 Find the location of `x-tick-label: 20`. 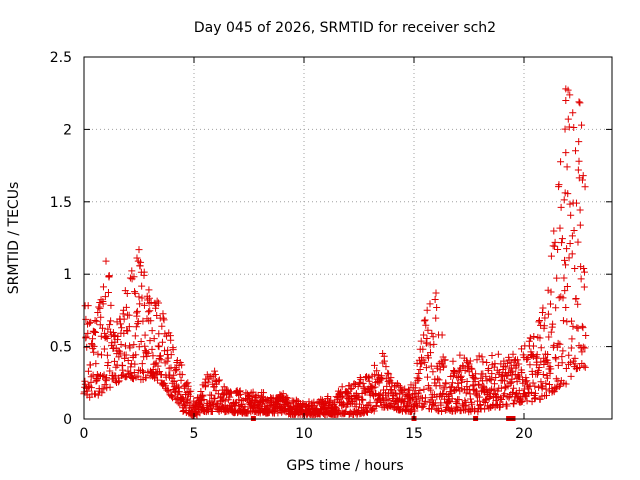

x-tick-label: 20 is located at coordinates (524, 434).